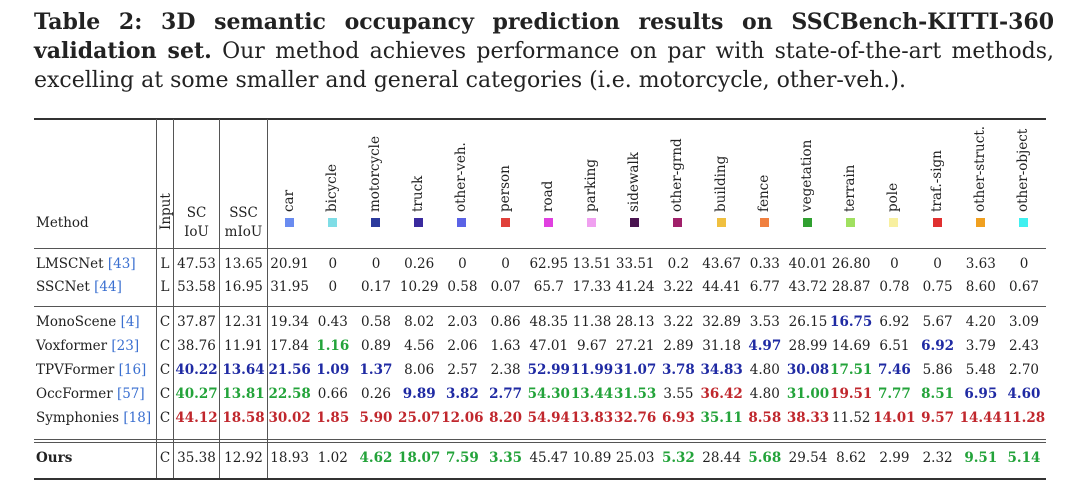 The height and width of the screenshot is (490, 1080). What do you see at coordinates (540, 248) in the screenshot?
I see `header-rule` at bounding box center [540, 248].